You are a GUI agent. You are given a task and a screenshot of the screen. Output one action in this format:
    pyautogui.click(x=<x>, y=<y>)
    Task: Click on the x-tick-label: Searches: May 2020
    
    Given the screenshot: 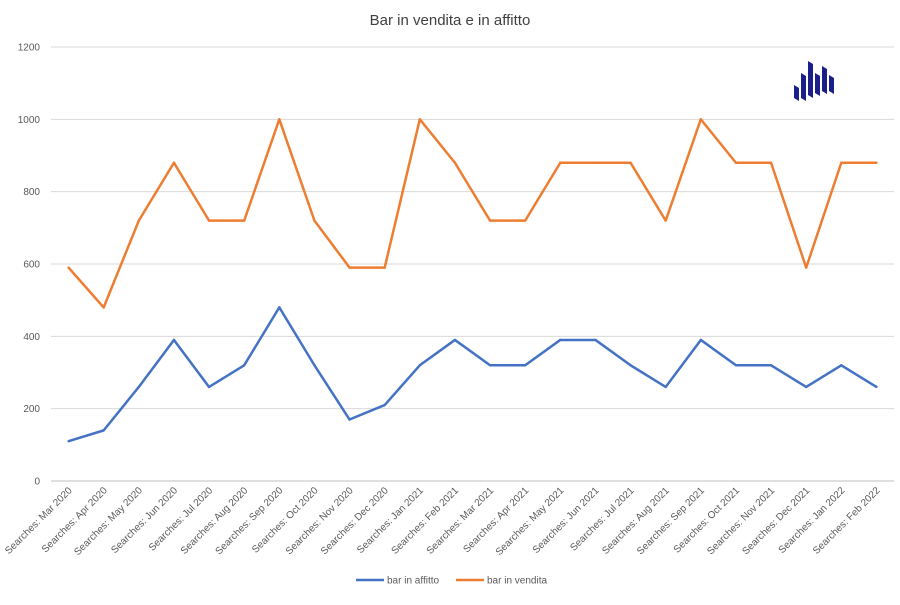 What is the action you would take?
    pyautogui.click(x=108, y=521)
    